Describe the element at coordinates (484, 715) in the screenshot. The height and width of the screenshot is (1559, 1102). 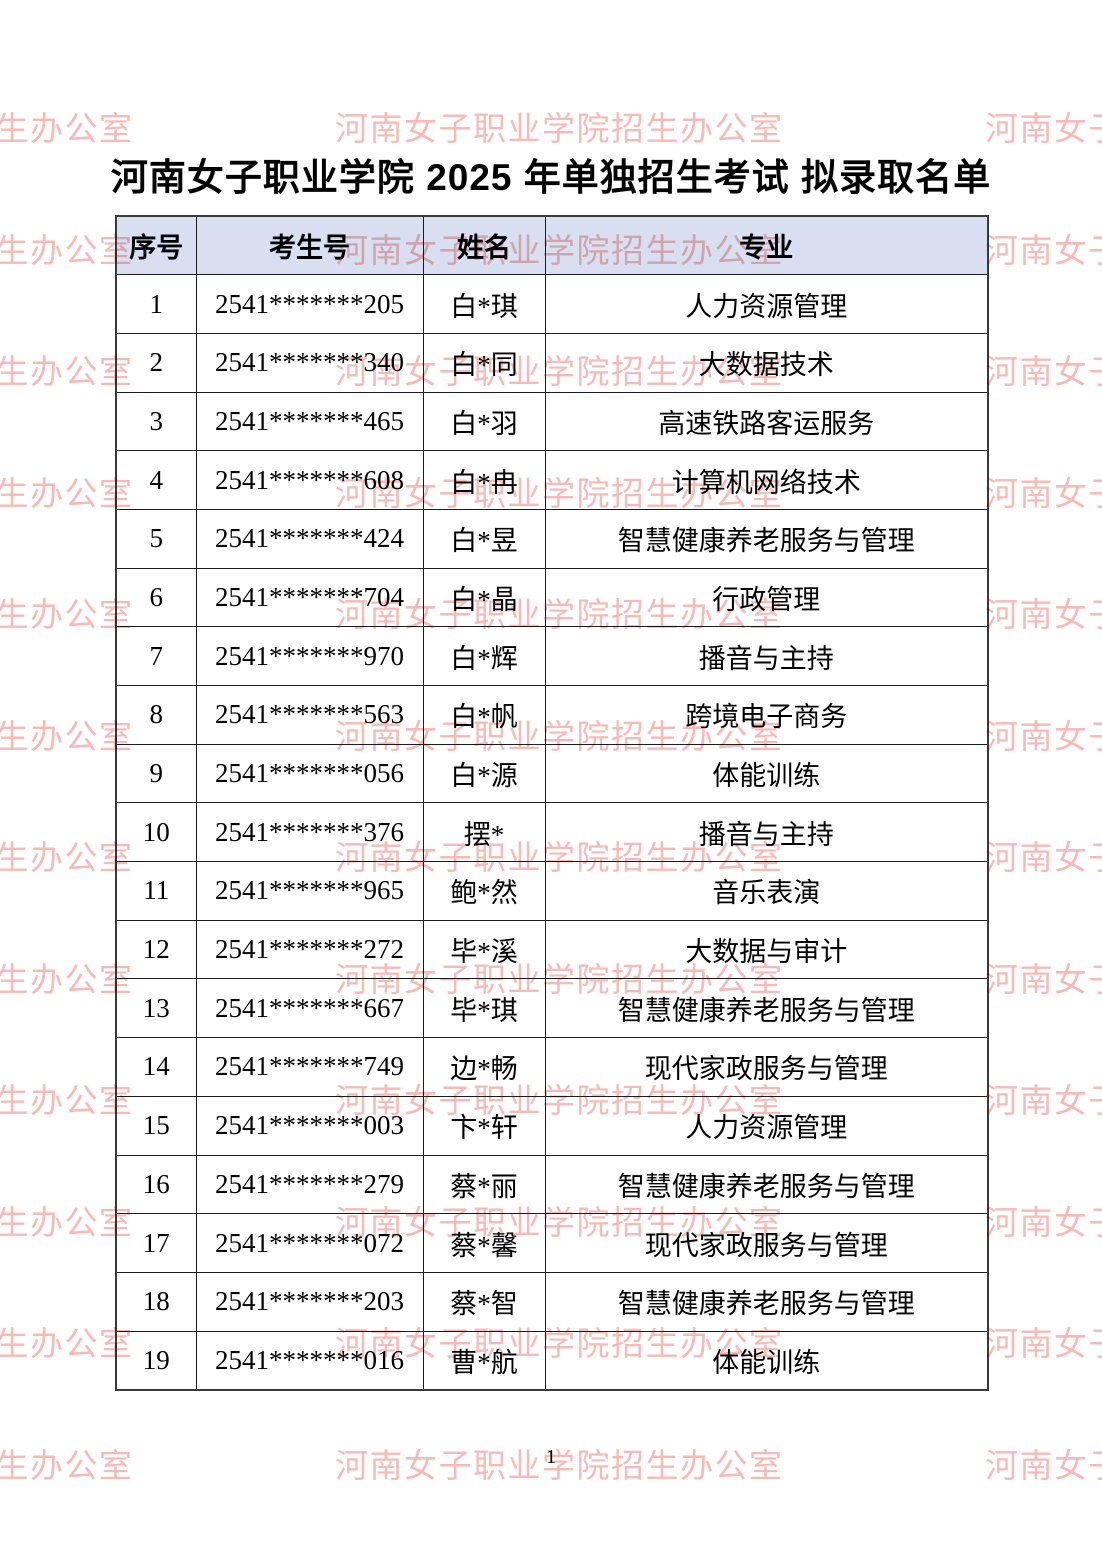
I see `cell-name: 白*帆` at that location.